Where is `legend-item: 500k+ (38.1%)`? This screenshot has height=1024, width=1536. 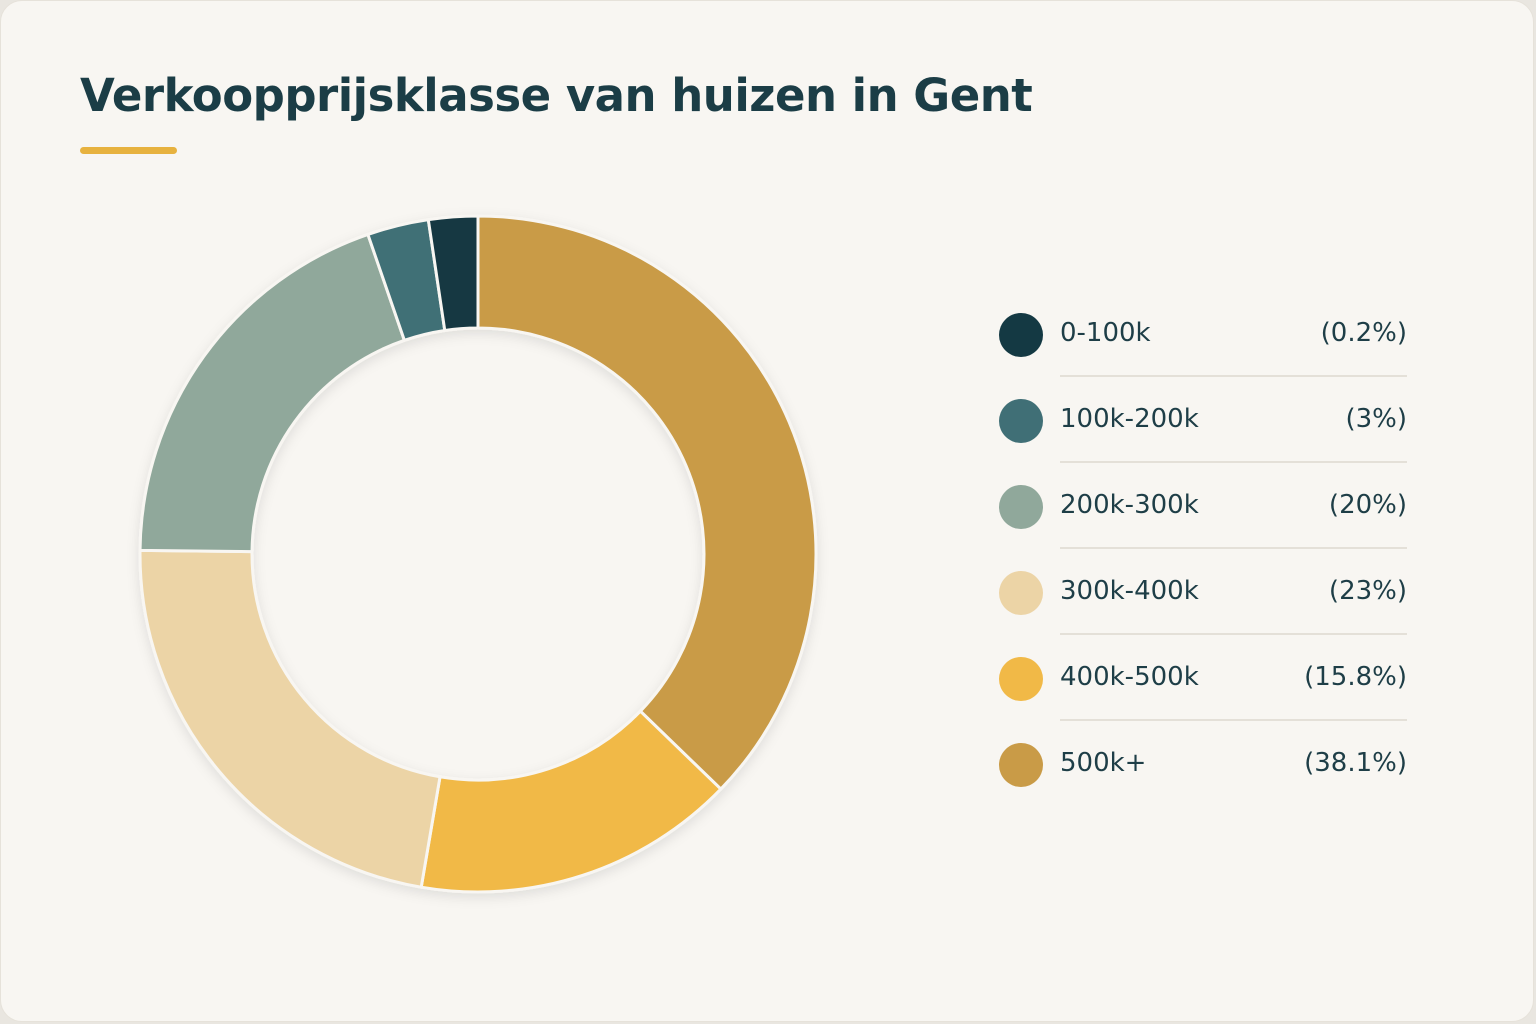
legend-item: 500k+ (38.1%) is located at coordinates (1202, 764).